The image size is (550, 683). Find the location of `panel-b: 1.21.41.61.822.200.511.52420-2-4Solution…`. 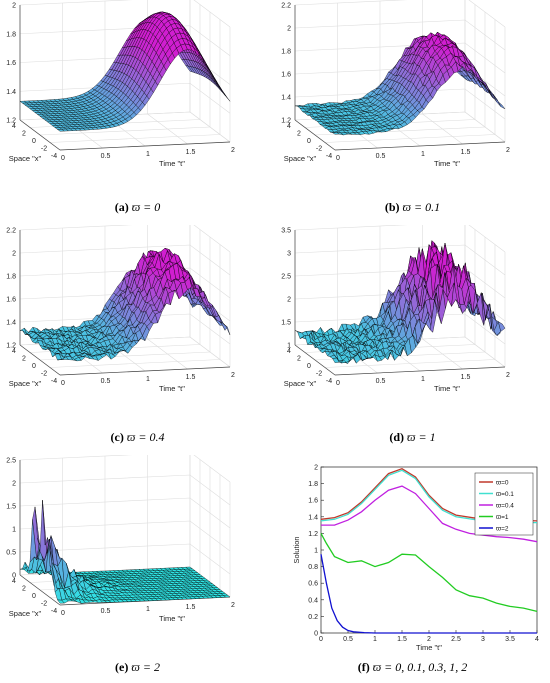

panel-b: 1.21.41.61.822.200.511.52420-2-4Solution… is located at coordinates (412, 97).